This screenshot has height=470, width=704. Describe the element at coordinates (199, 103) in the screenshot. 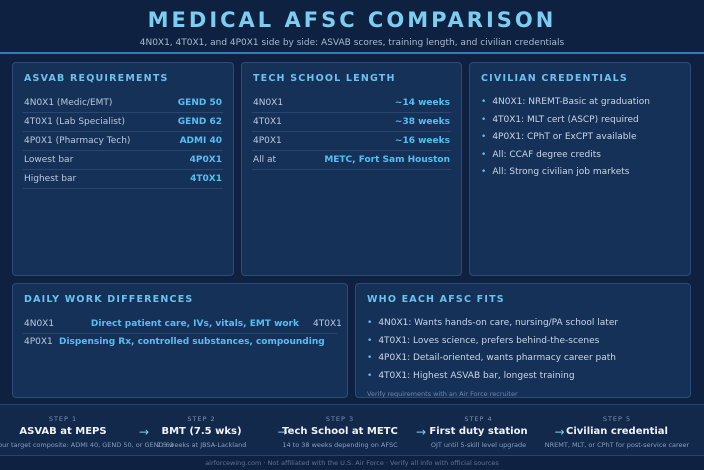

I see `row-value: GEND 50` at that location.